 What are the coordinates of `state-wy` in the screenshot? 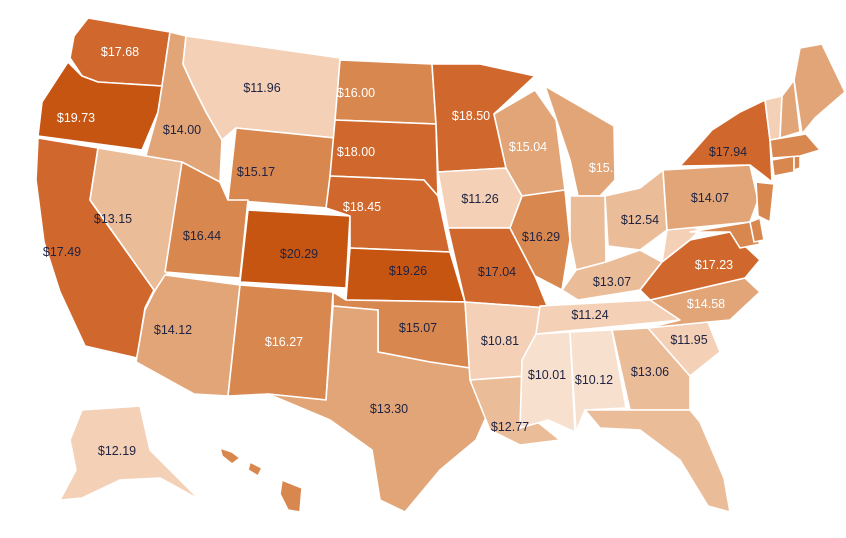 It's located at (281, 168).